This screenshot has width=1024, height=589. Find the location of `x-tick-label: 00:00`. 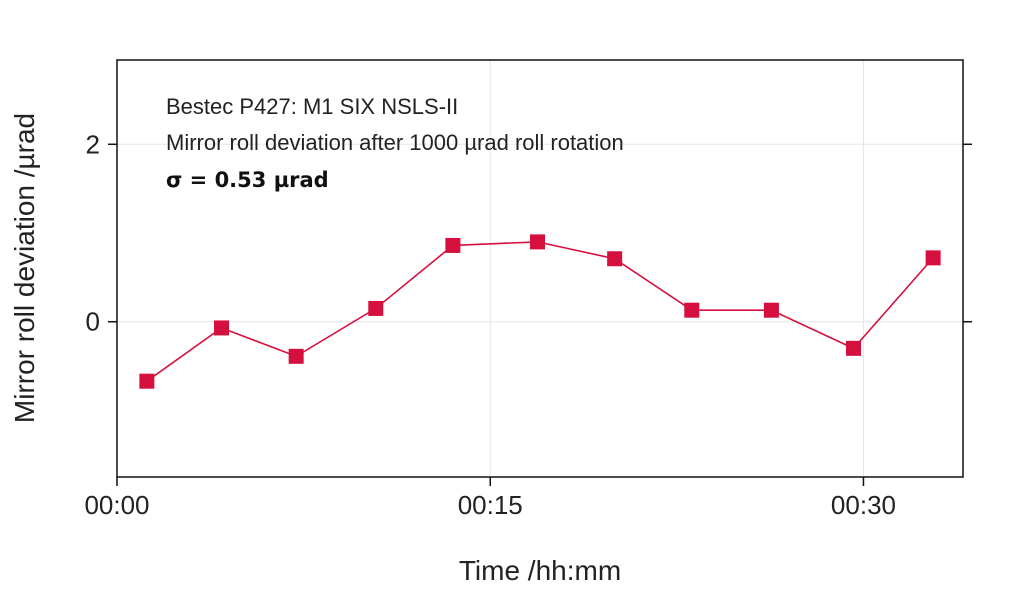

x-tick-label: 00:00 is located at coordinates (116, 505).